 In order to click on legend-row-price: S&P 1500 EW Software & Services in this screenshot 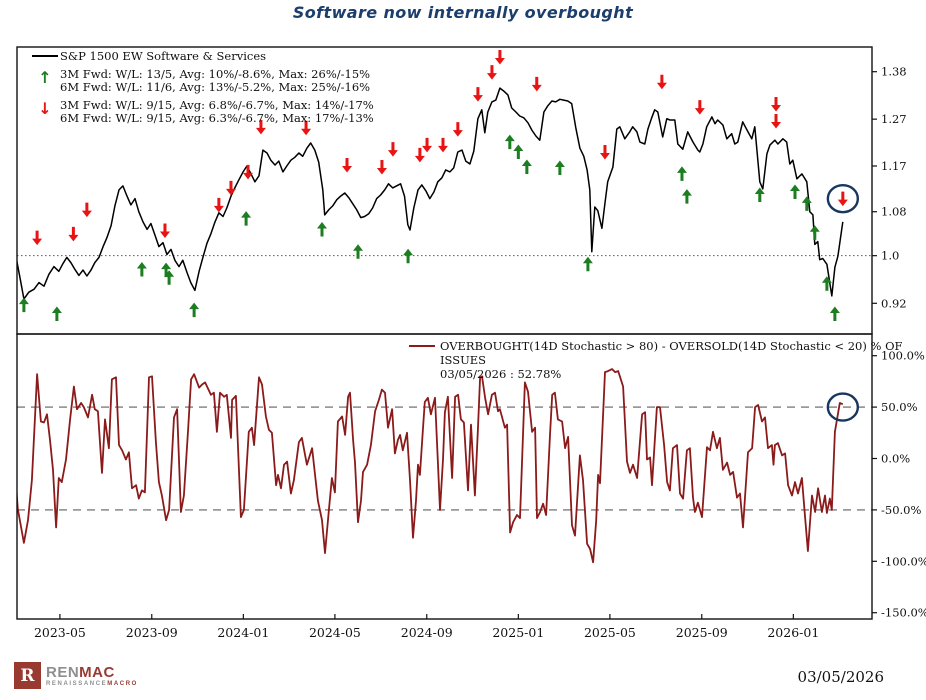, I will do `click(202, 56)`.